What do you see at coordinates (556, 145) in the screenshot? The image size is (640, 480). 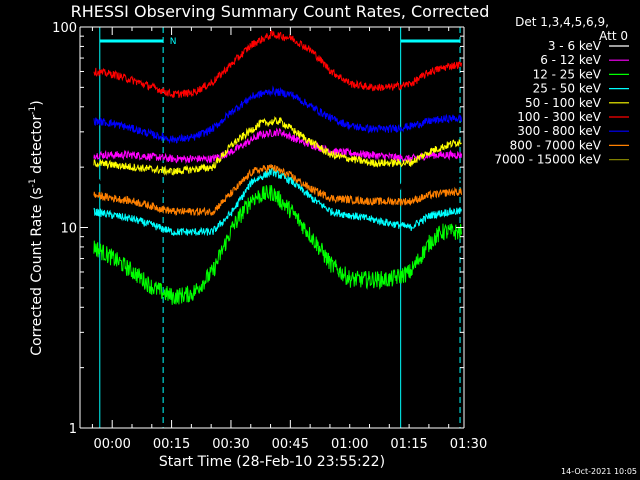 I see `legend-entry-label: 800 - 7000 keV` at bounding box center [556, 145].